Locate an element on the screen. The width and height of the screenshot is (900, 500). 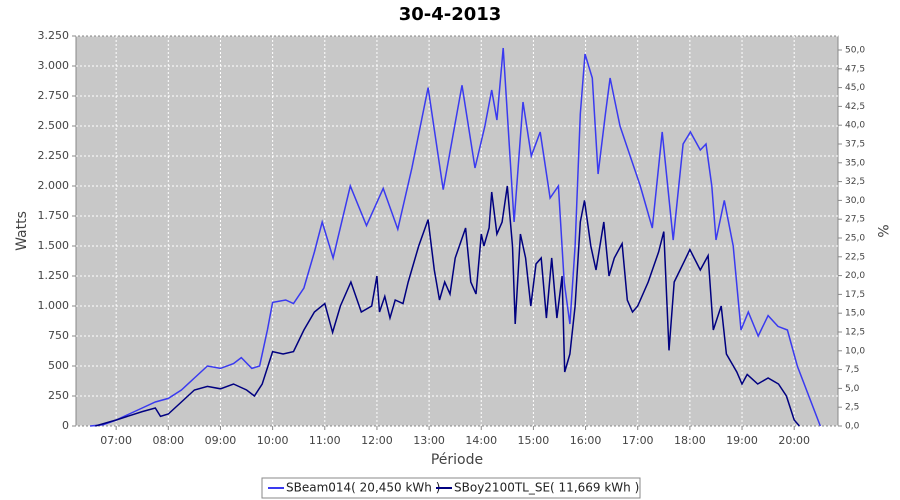
x-tick-label: 15:00 is located at coordinates (534, 440).